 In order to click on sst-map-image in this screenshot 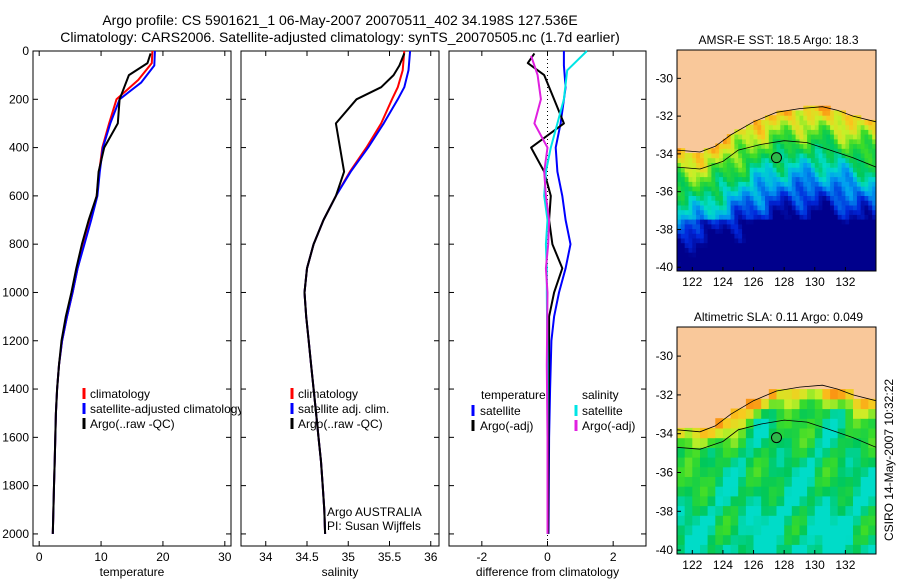, I will do `click(776, 160)`.